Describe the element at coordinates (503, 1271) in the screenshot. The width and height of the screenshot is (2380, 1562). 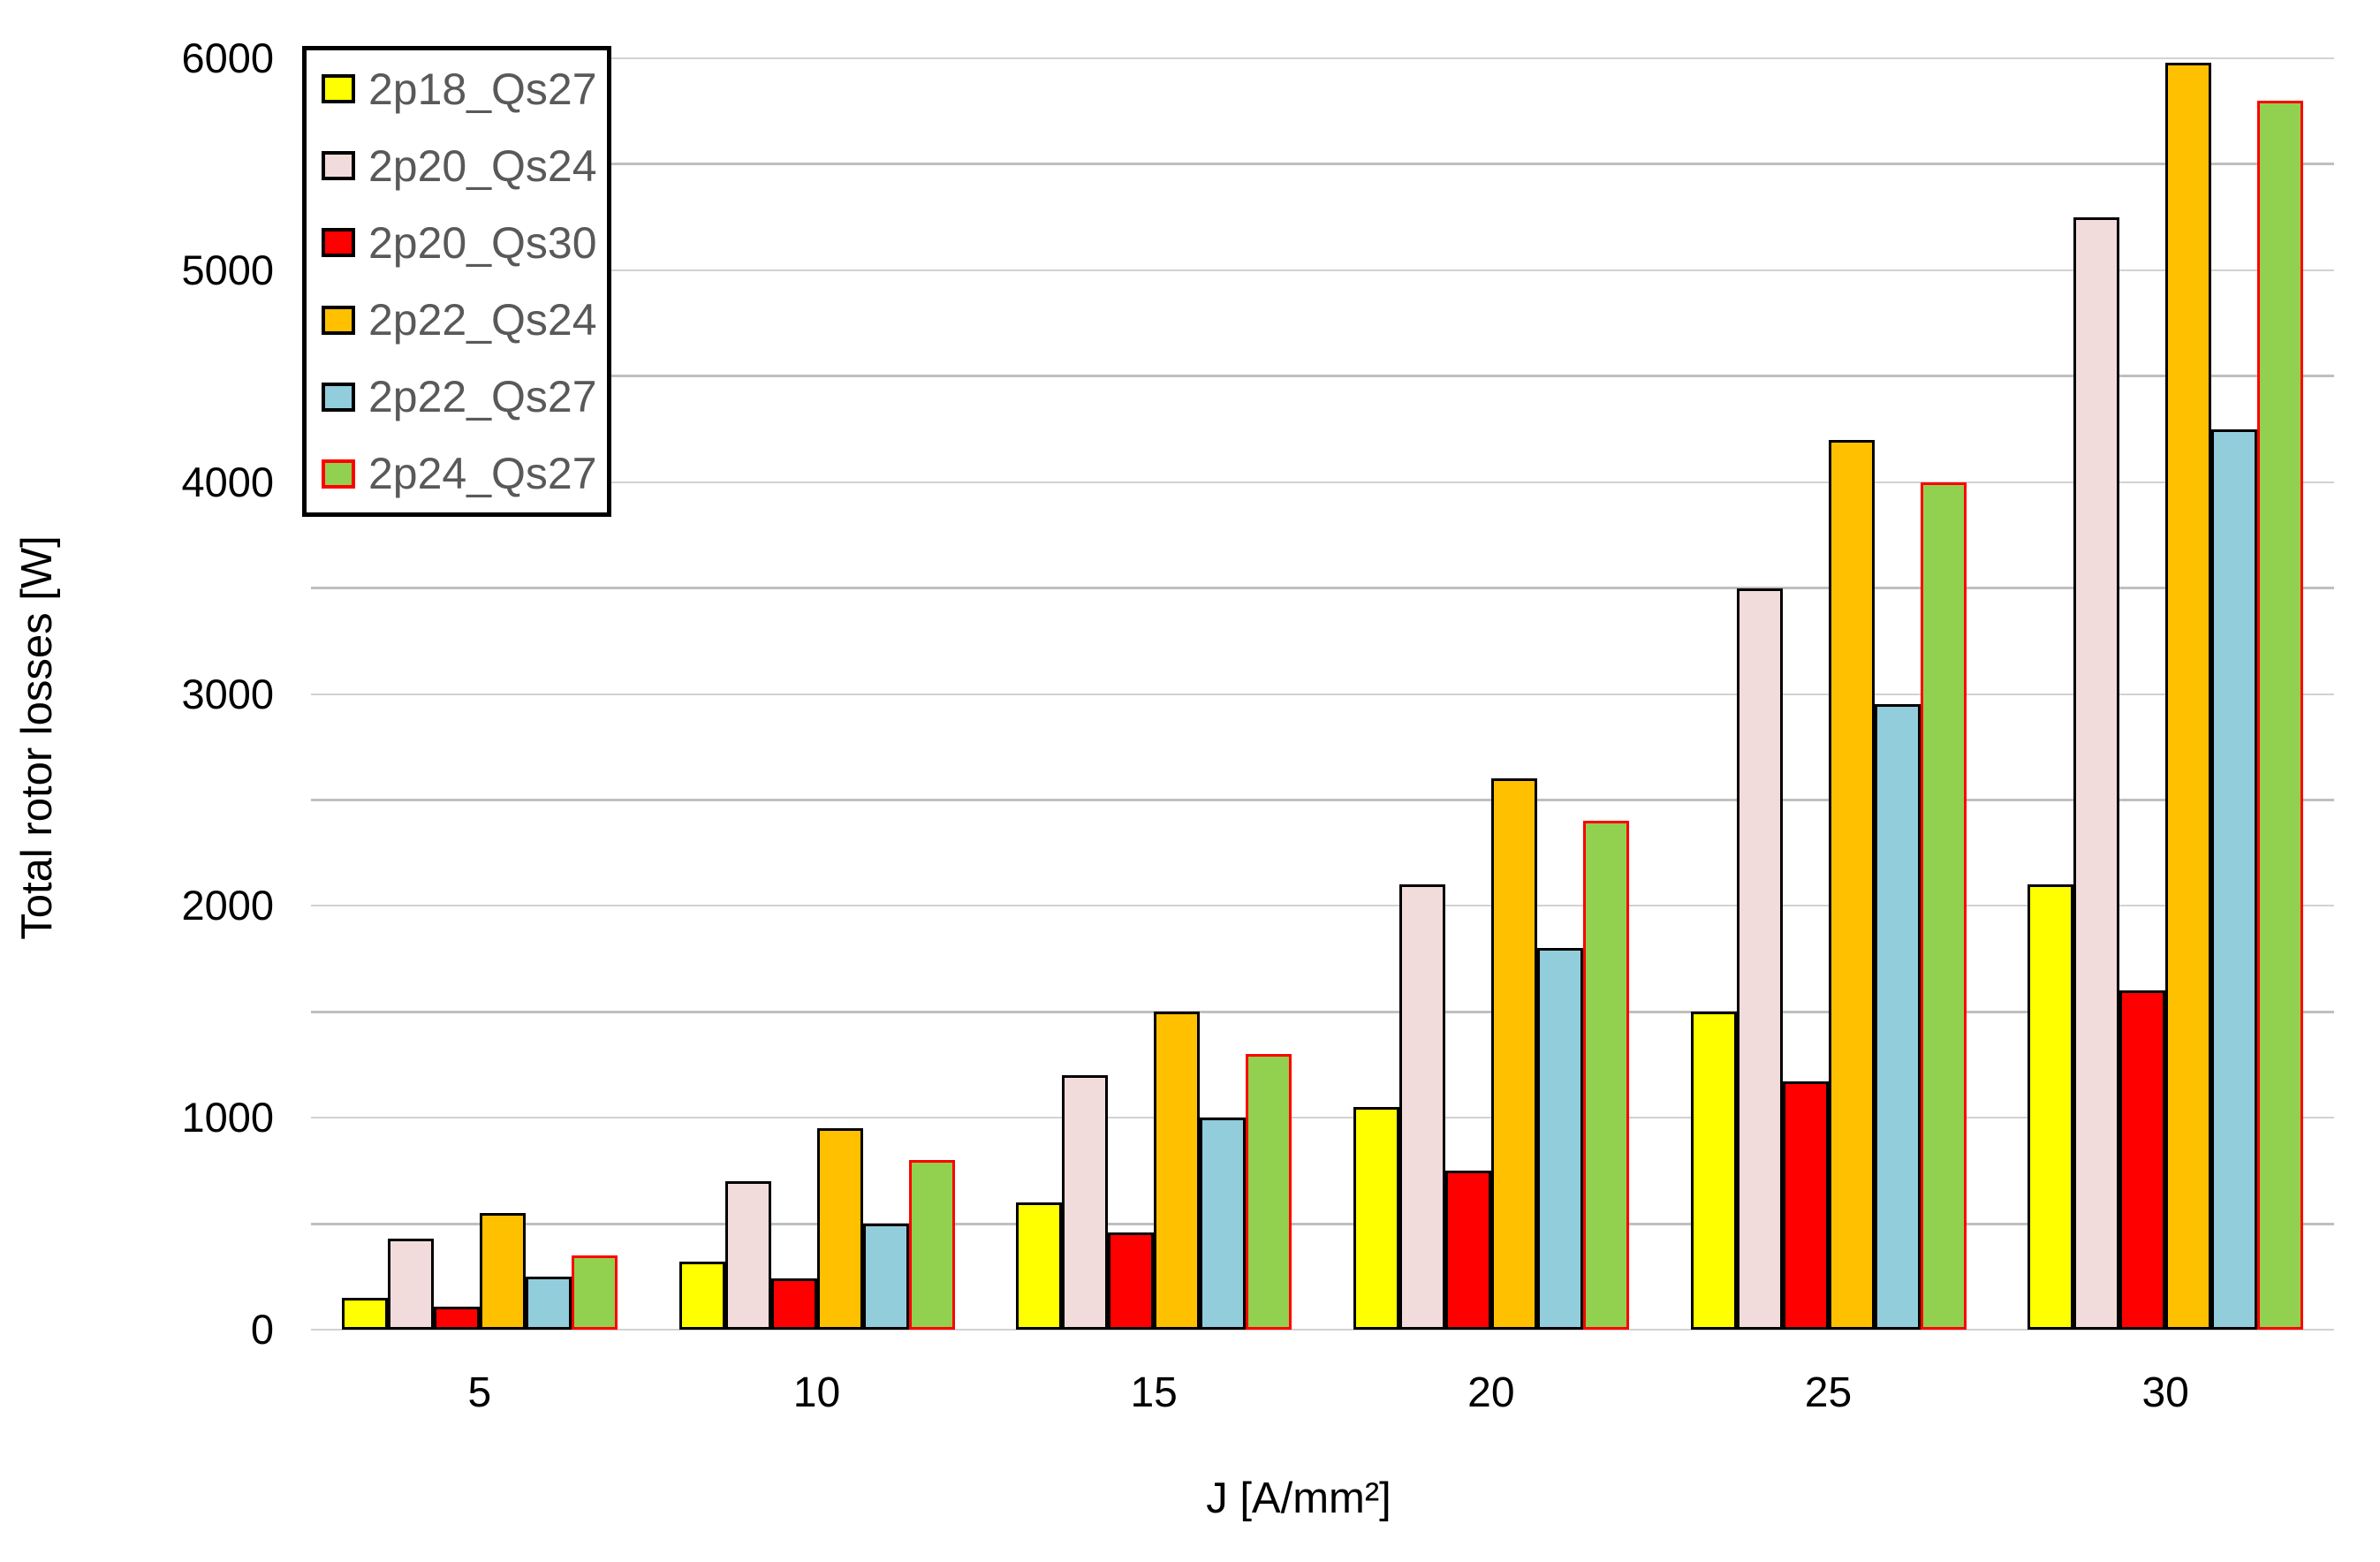
I see `bar-2p22_Qs24-J5` at that location.